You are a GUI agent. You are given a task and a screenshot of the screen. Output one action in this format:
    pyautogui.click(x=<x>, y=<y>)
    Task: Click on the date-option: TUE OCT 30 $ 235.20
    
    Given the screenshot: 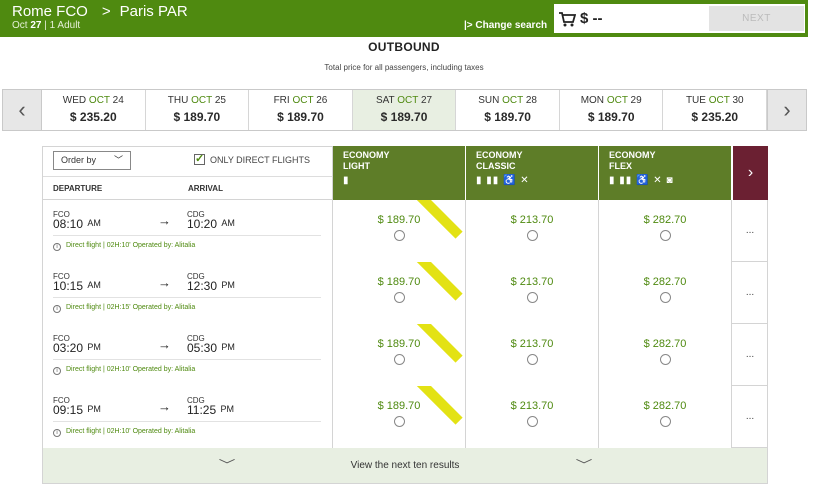 What is the action you would take?
    pyautogui.click(x=715, y=110)
    